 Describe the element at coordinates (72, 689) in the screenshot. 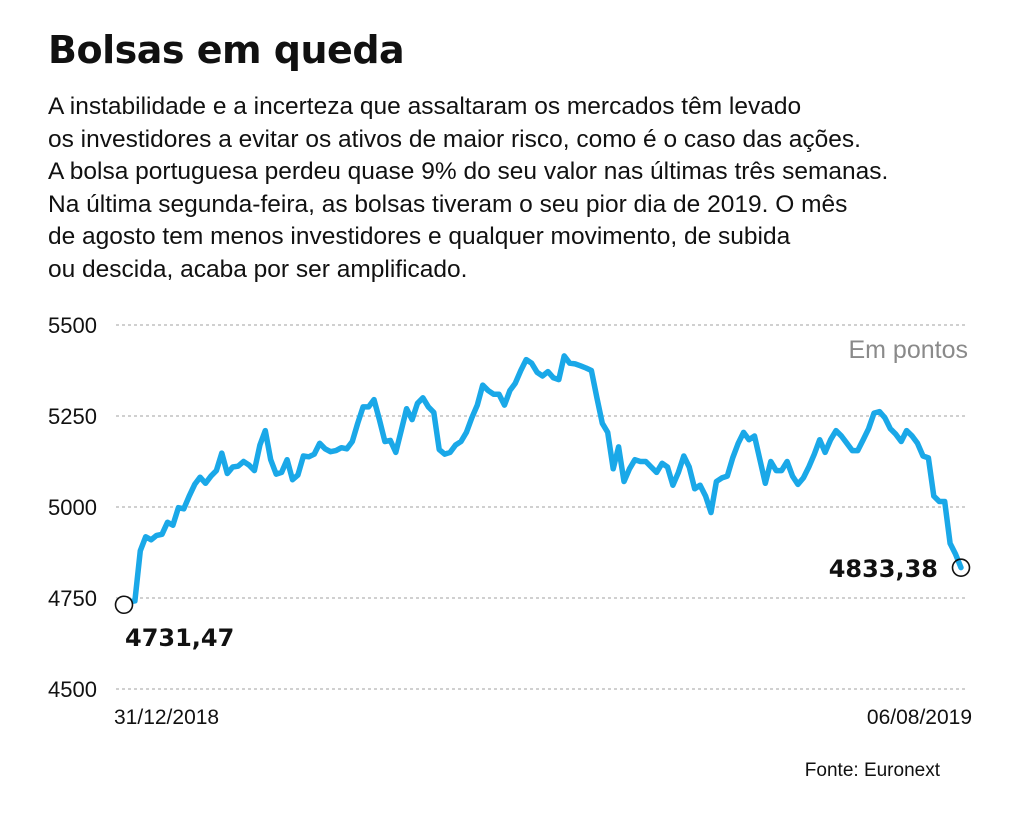

I see `y-tick-label-4500: 4500` at that location.